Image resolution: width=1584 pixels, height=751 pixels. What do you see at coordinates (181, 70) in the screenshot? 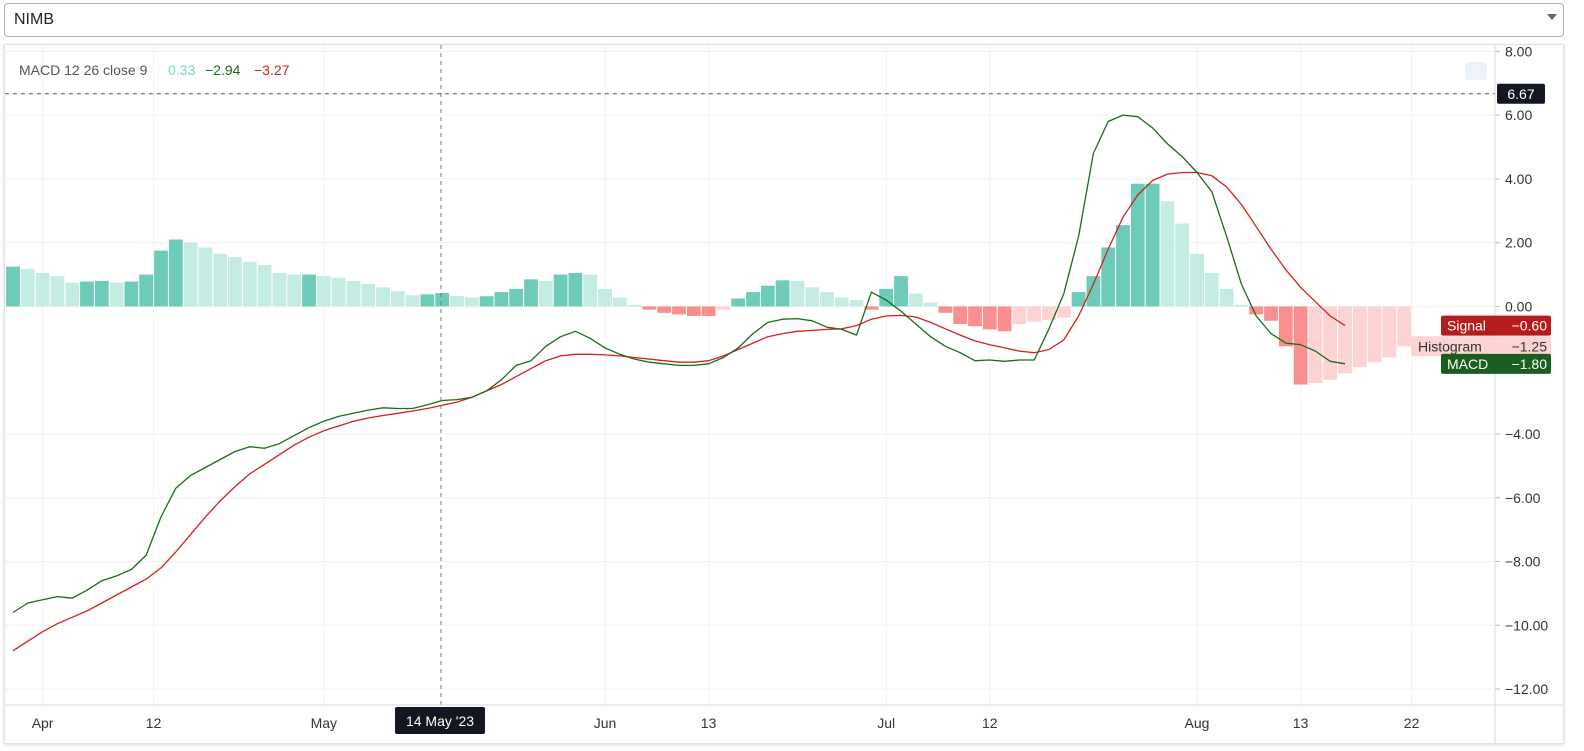
I see `legend-histogram-value: 0.33` at bounding box center [181, 70].